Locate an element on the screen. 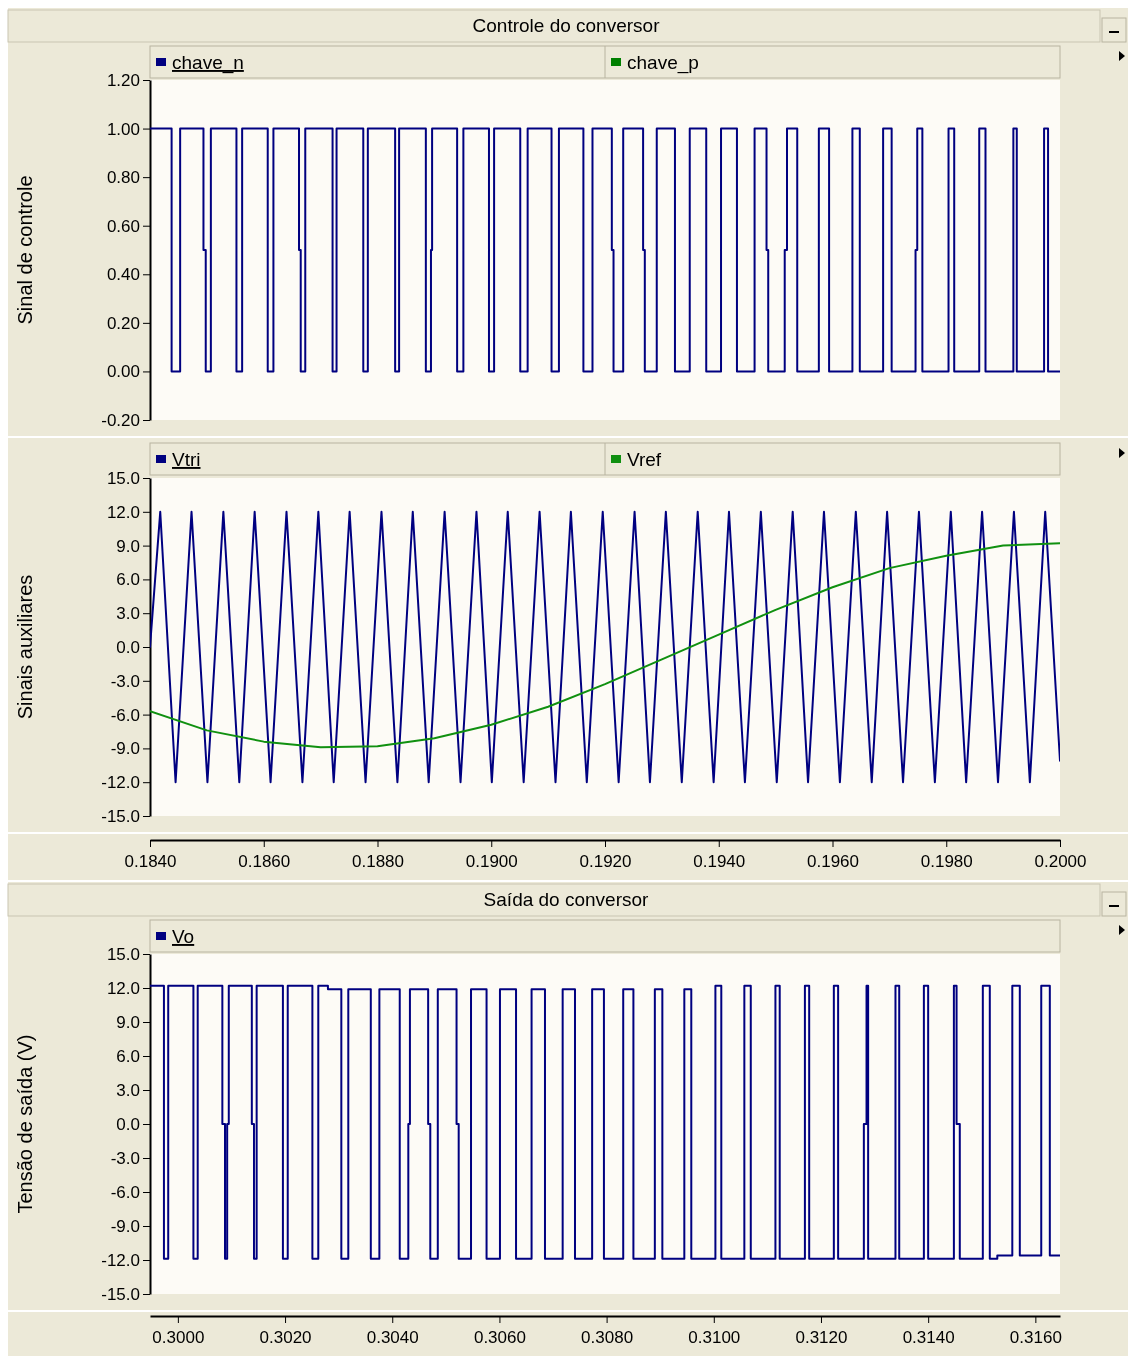 The height and width of the screenshot is (1356, 1128). x-tick-label: 0.1940 is located at coordinates (719, 861).